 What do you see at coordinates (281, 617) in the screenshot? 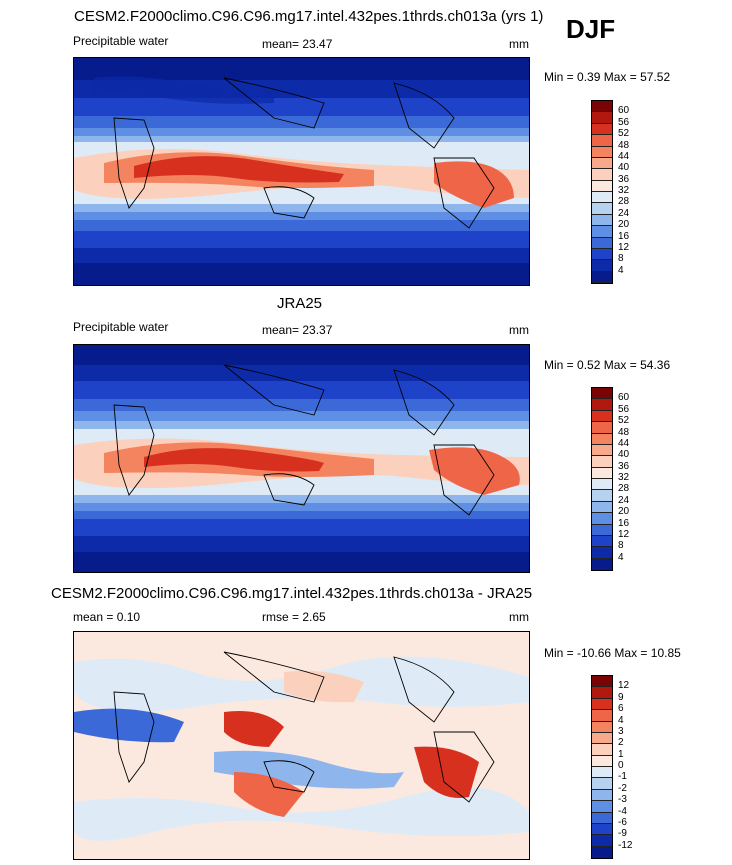
I see `panel3-rmse-key: rmse =` at bounding box center [281, 617].